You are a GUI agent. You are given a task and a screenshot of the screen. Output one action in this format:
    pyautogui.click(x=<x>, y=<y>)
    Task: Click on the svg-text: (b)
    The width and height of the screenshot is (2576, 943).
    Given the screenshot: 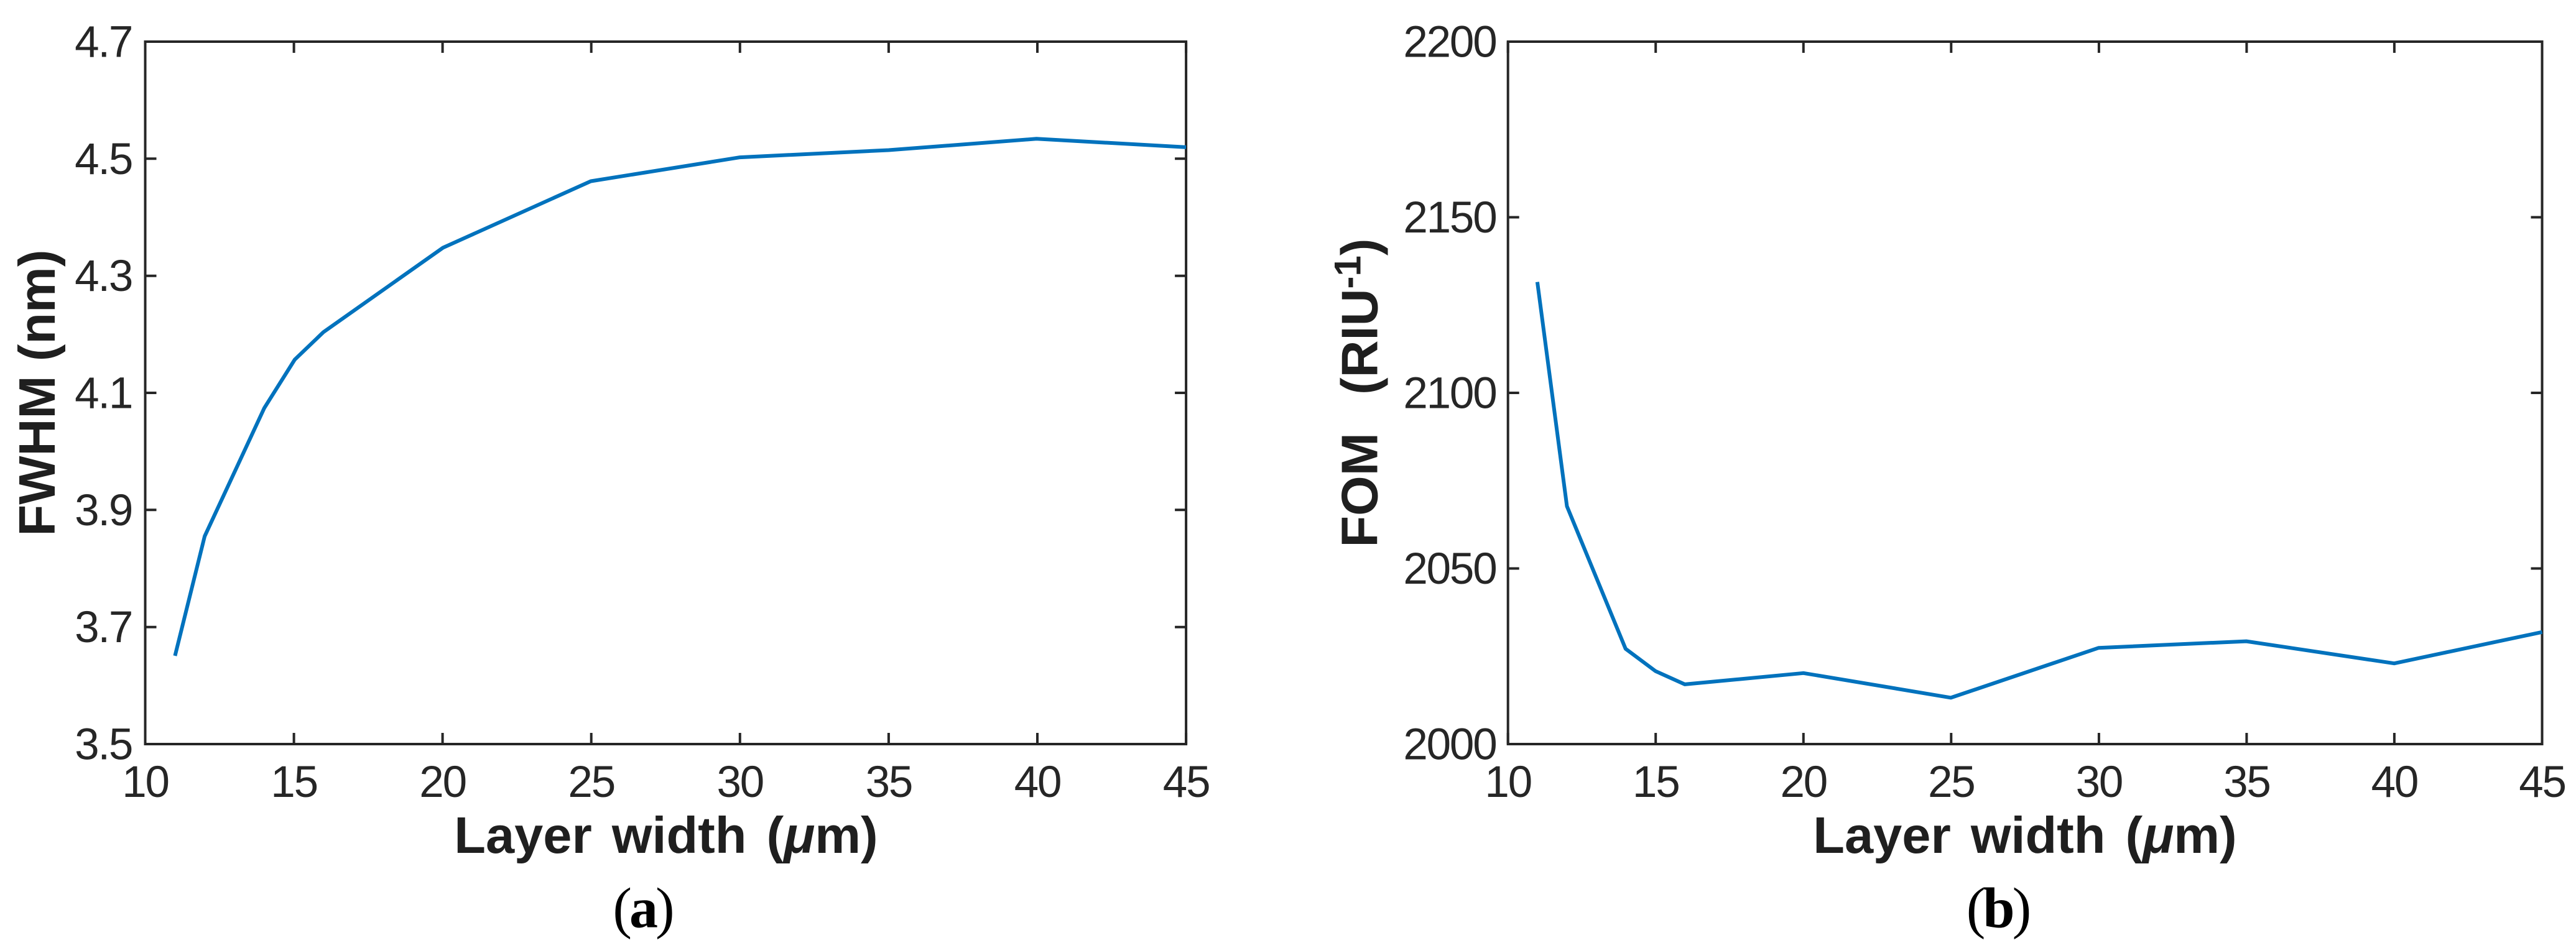 What is the action you would take?
    pyautogui.click(x=1998, y=908)
    